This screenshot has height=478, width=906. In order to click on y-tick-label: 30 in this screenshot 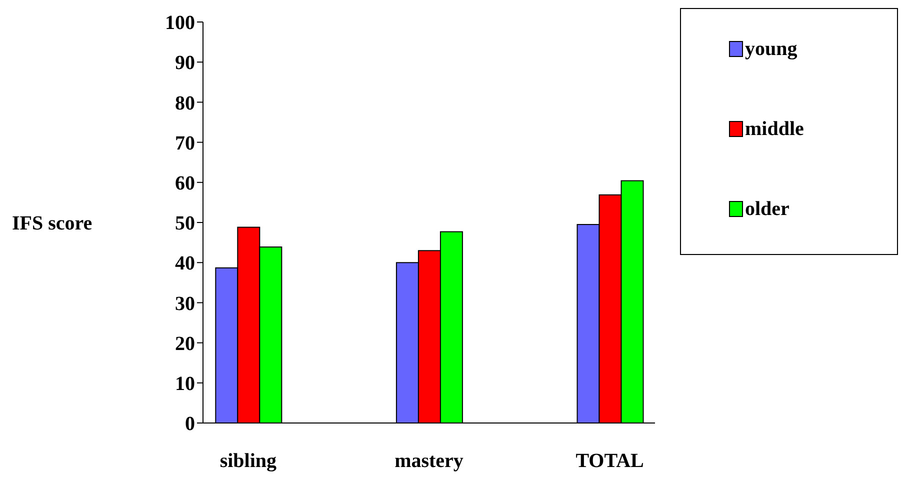, I will do `click(185, 303)`.